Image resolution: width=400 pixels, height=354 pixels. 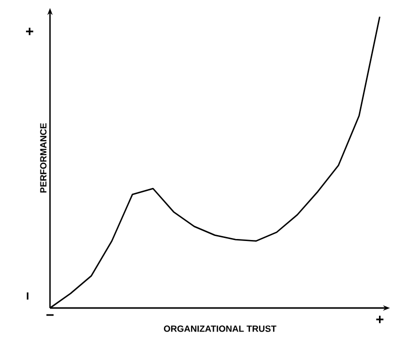 What do you see at coordinates (43, 158) in the screenshot?
I see `y-axis-title: PERFORMANCE` at bounding box center [43, 158].